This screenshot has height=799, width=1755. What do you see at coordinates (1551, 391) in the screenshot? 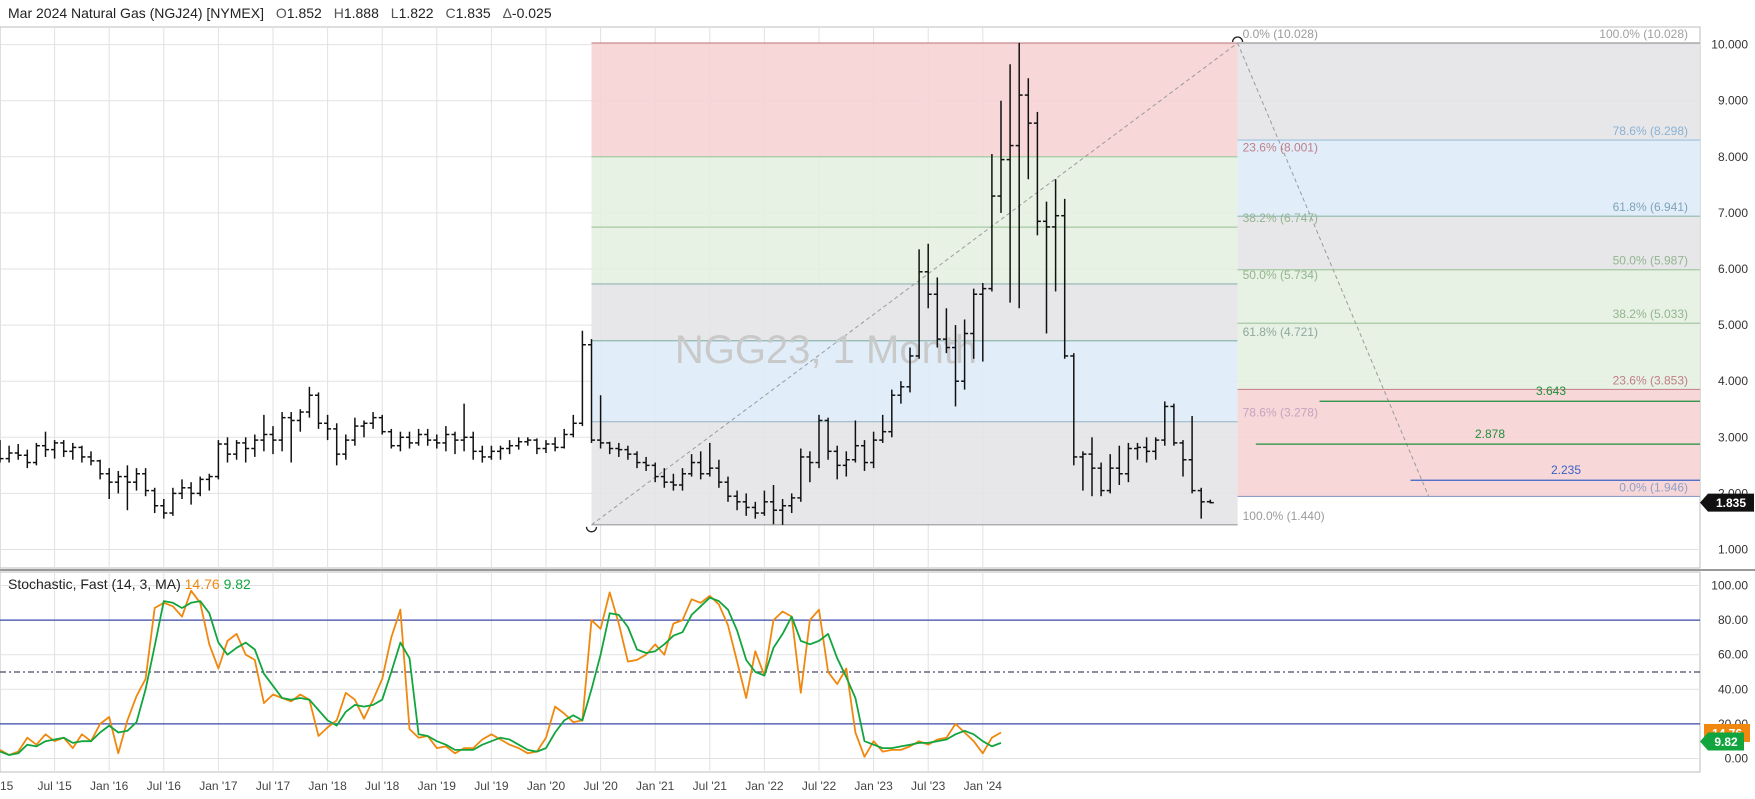
I see `horizontal-level-label: 3.643` at bounding box center [1551, 391].